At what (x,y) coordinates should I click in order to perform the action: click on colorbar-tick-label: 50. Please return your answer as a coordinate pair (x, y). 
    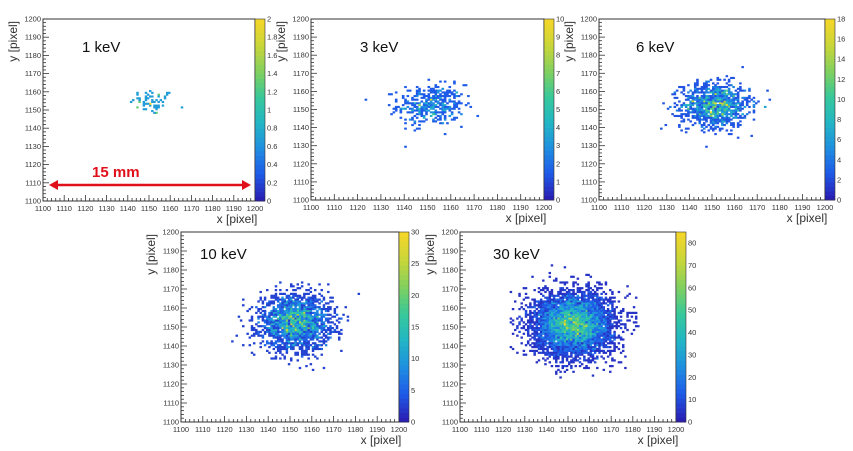
    Looking at the image, I should click on (692, 310).